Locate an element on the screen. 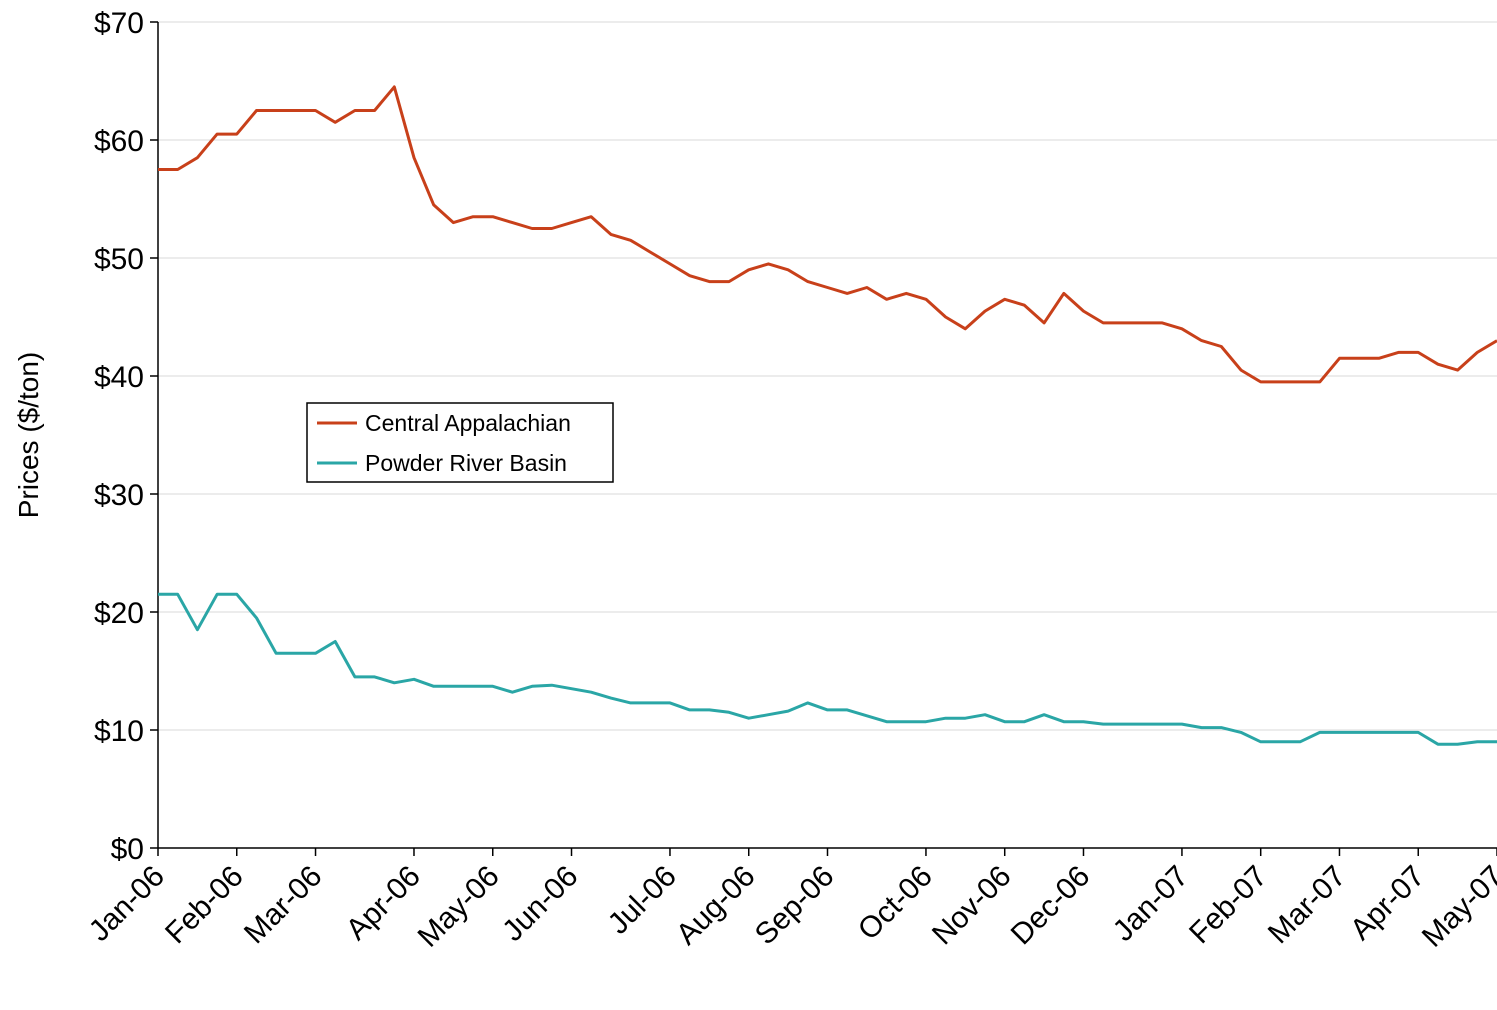 The image size is (1497, 1010). x-tick-label: Aug-06 is located at coordinates (716, 906).